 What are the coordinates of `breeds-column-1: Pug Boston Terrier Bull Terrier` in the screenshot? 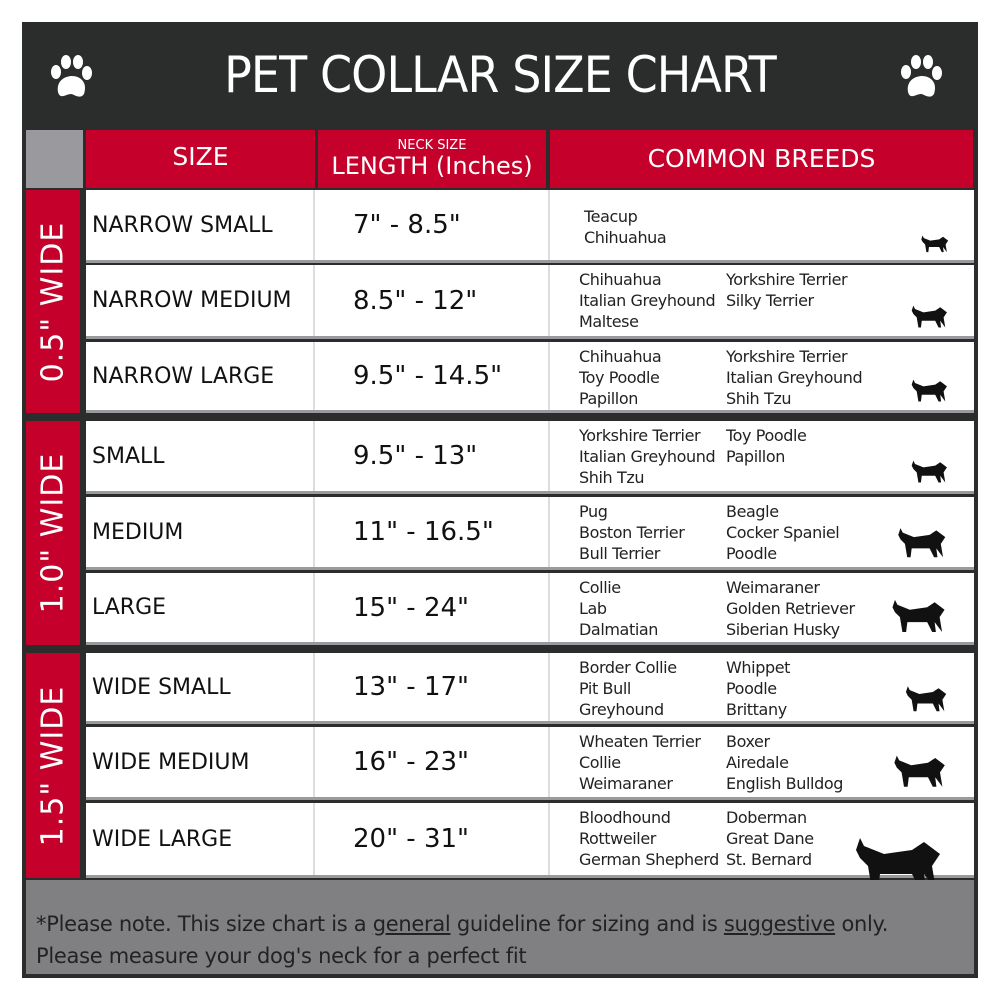 It's located at (632, 532).